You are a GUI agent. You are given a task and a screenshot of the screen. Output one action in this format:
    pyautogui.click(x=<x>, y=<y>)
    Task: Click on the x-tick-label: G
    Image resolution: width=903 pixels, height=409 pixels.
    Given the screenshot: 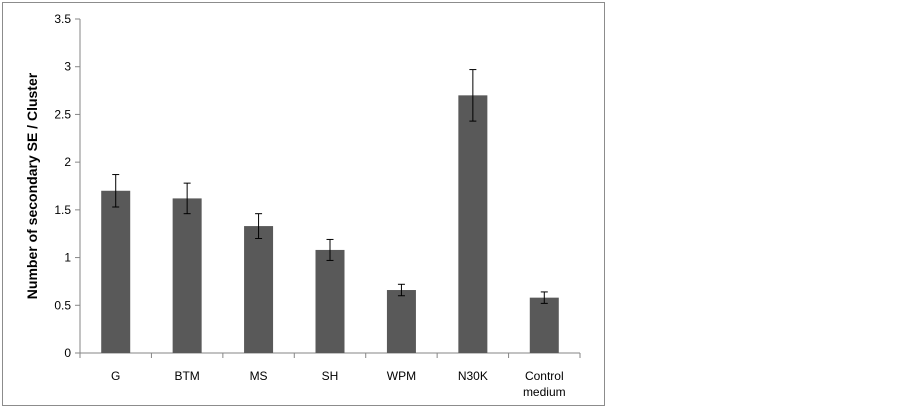 What is the action you would take?
    pyautogui.click(x=115, y=376)
    